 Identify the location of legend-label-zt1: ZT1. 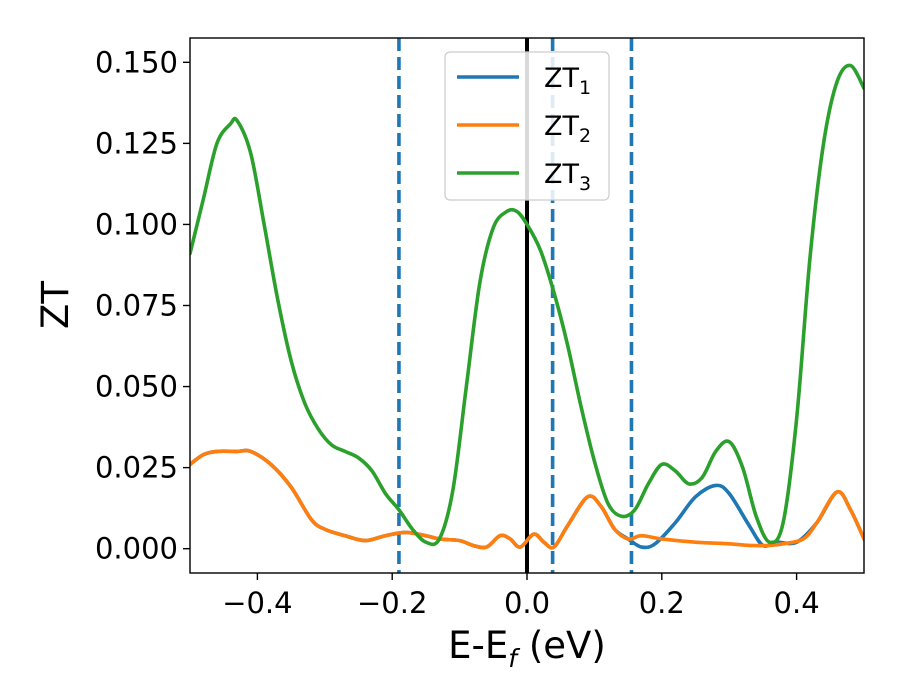
(567, 81).